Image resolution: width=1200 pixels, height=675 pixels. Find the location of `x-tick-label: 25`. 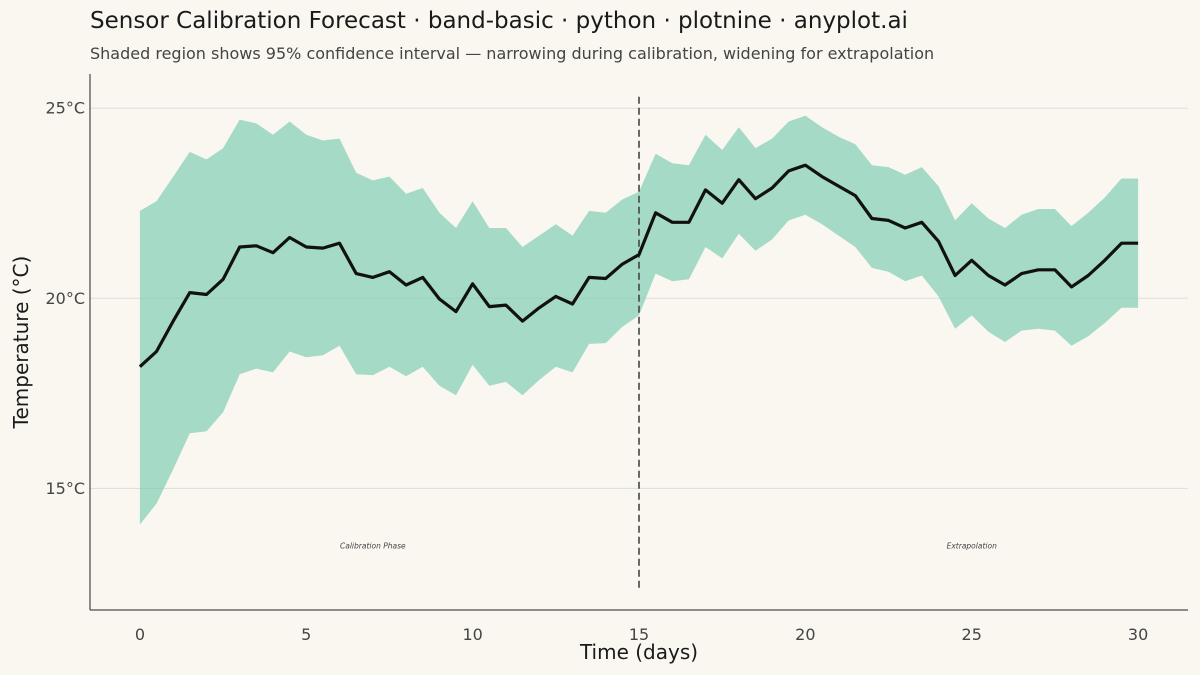

x-tick-label: 25 is located at coordinates (972, 634).